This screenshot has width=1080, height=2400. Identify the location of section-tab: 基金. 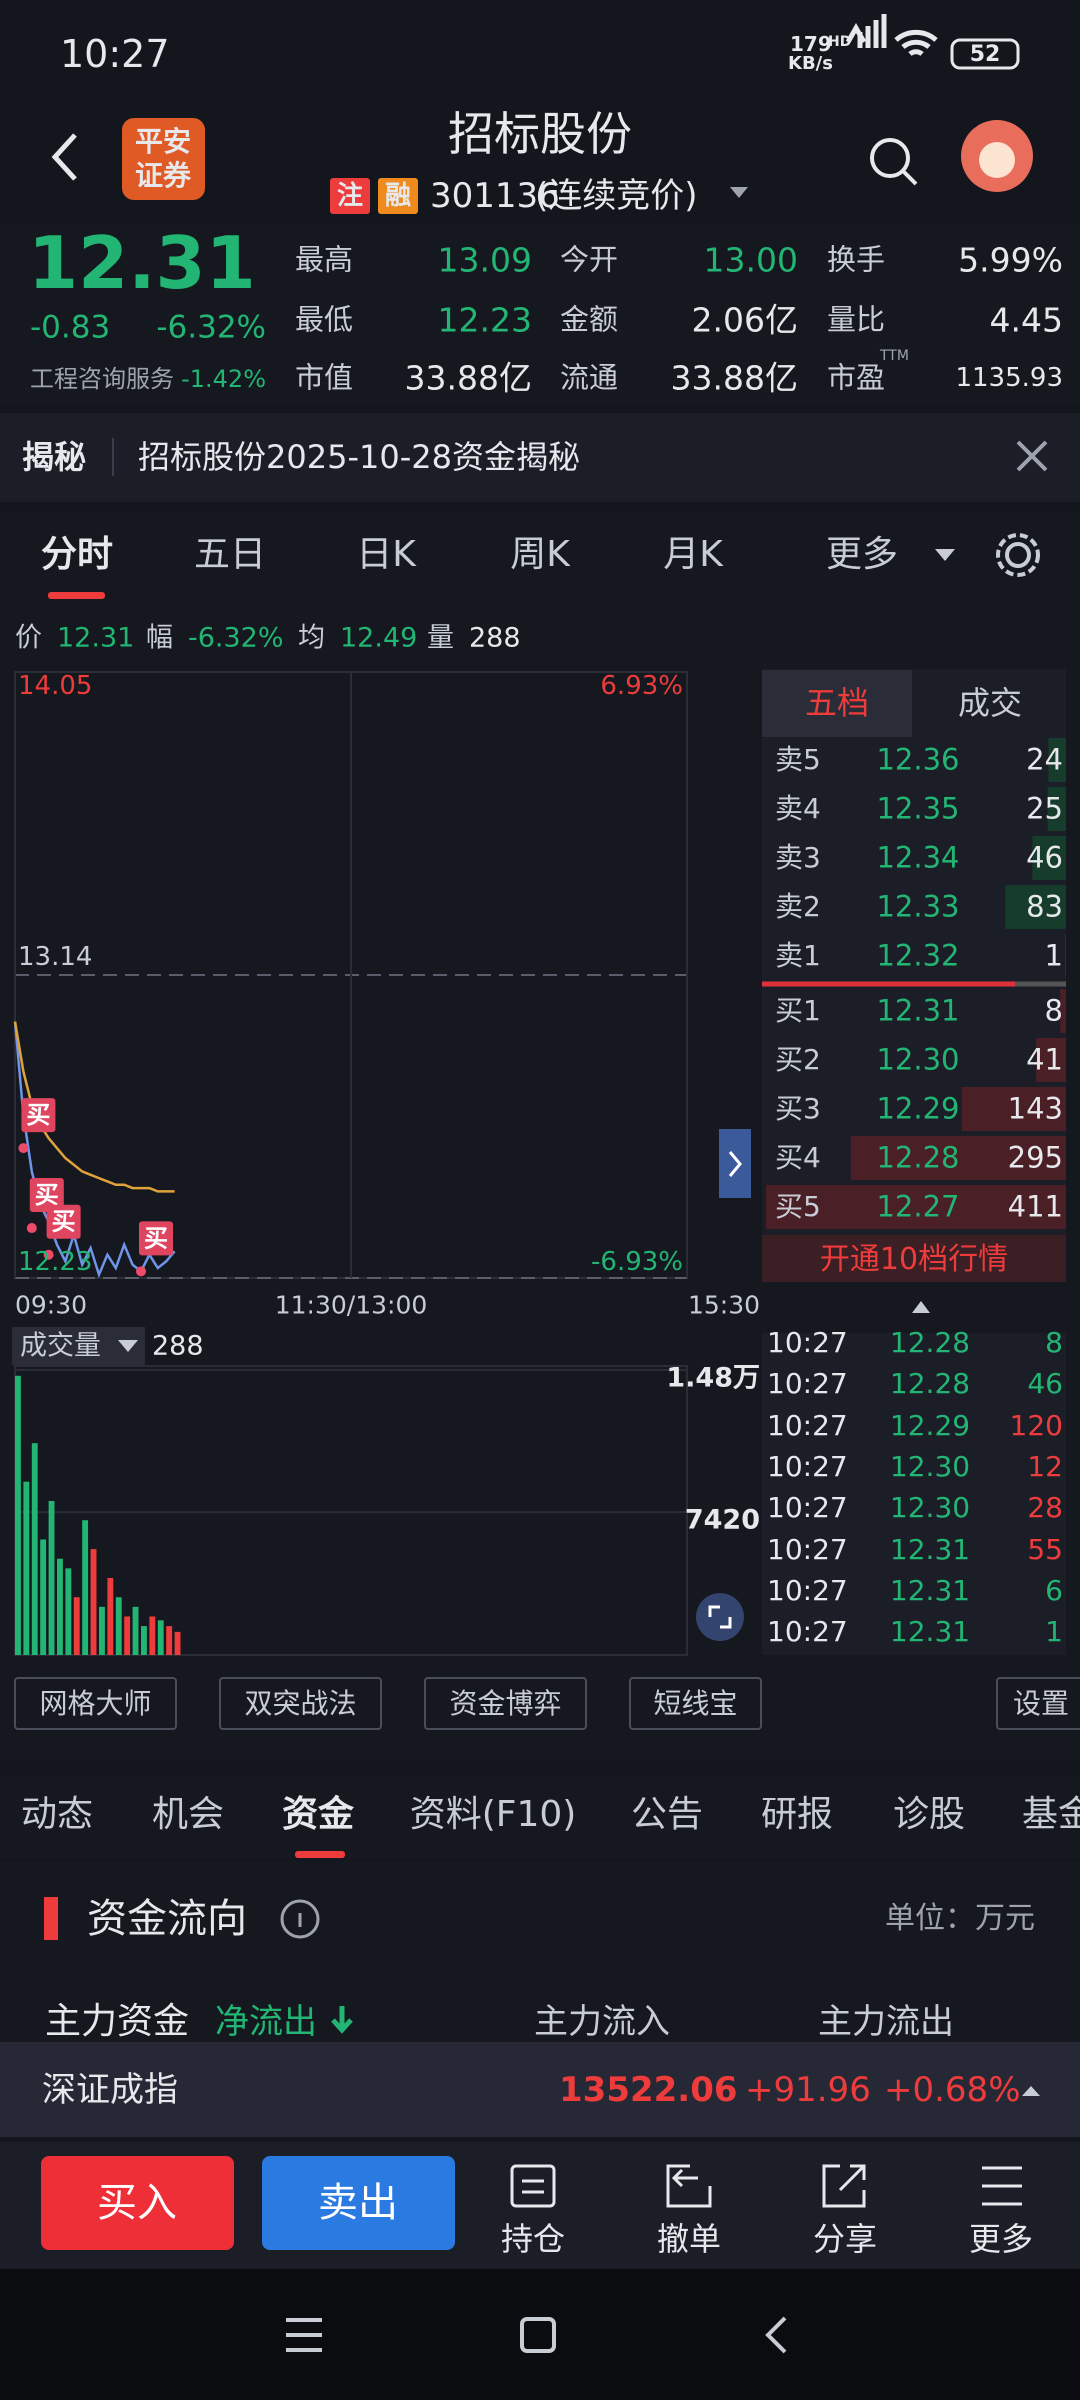
(1051, 1814).